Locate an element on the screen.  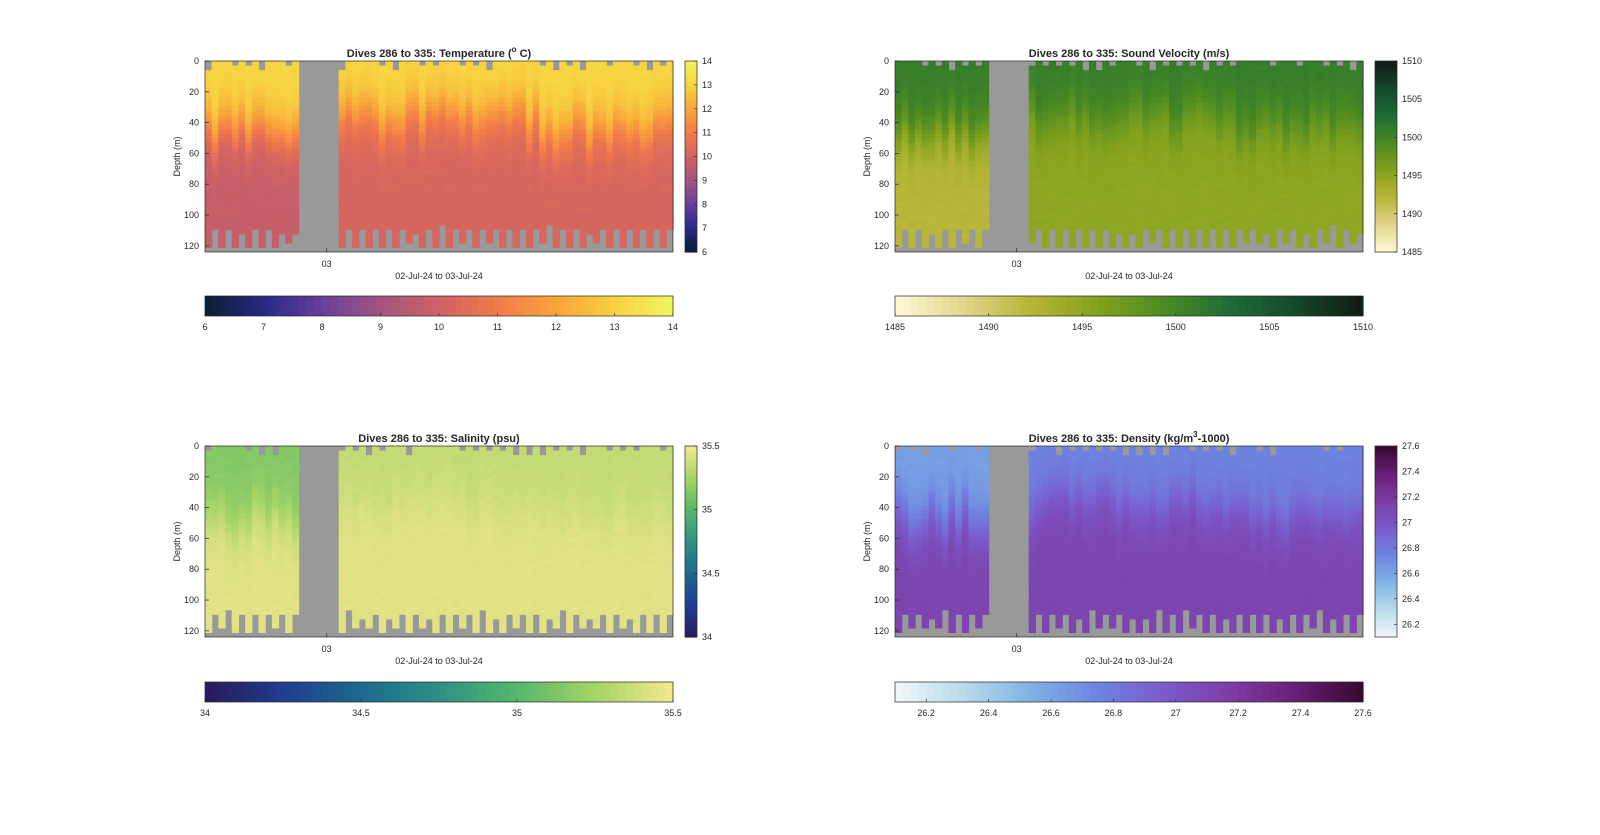
colorbar-segment is located at coordinates (591, 306).